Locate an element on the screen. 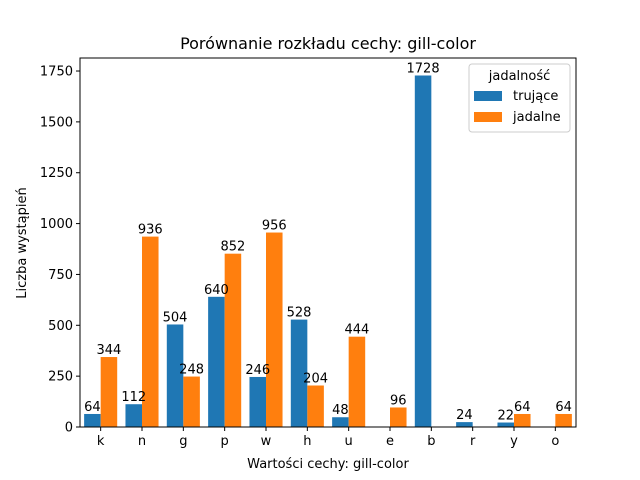 The width and height of the screenshot is (640, 480). bar-label-h-series-1: 204 is located at coordinates (315, 379).